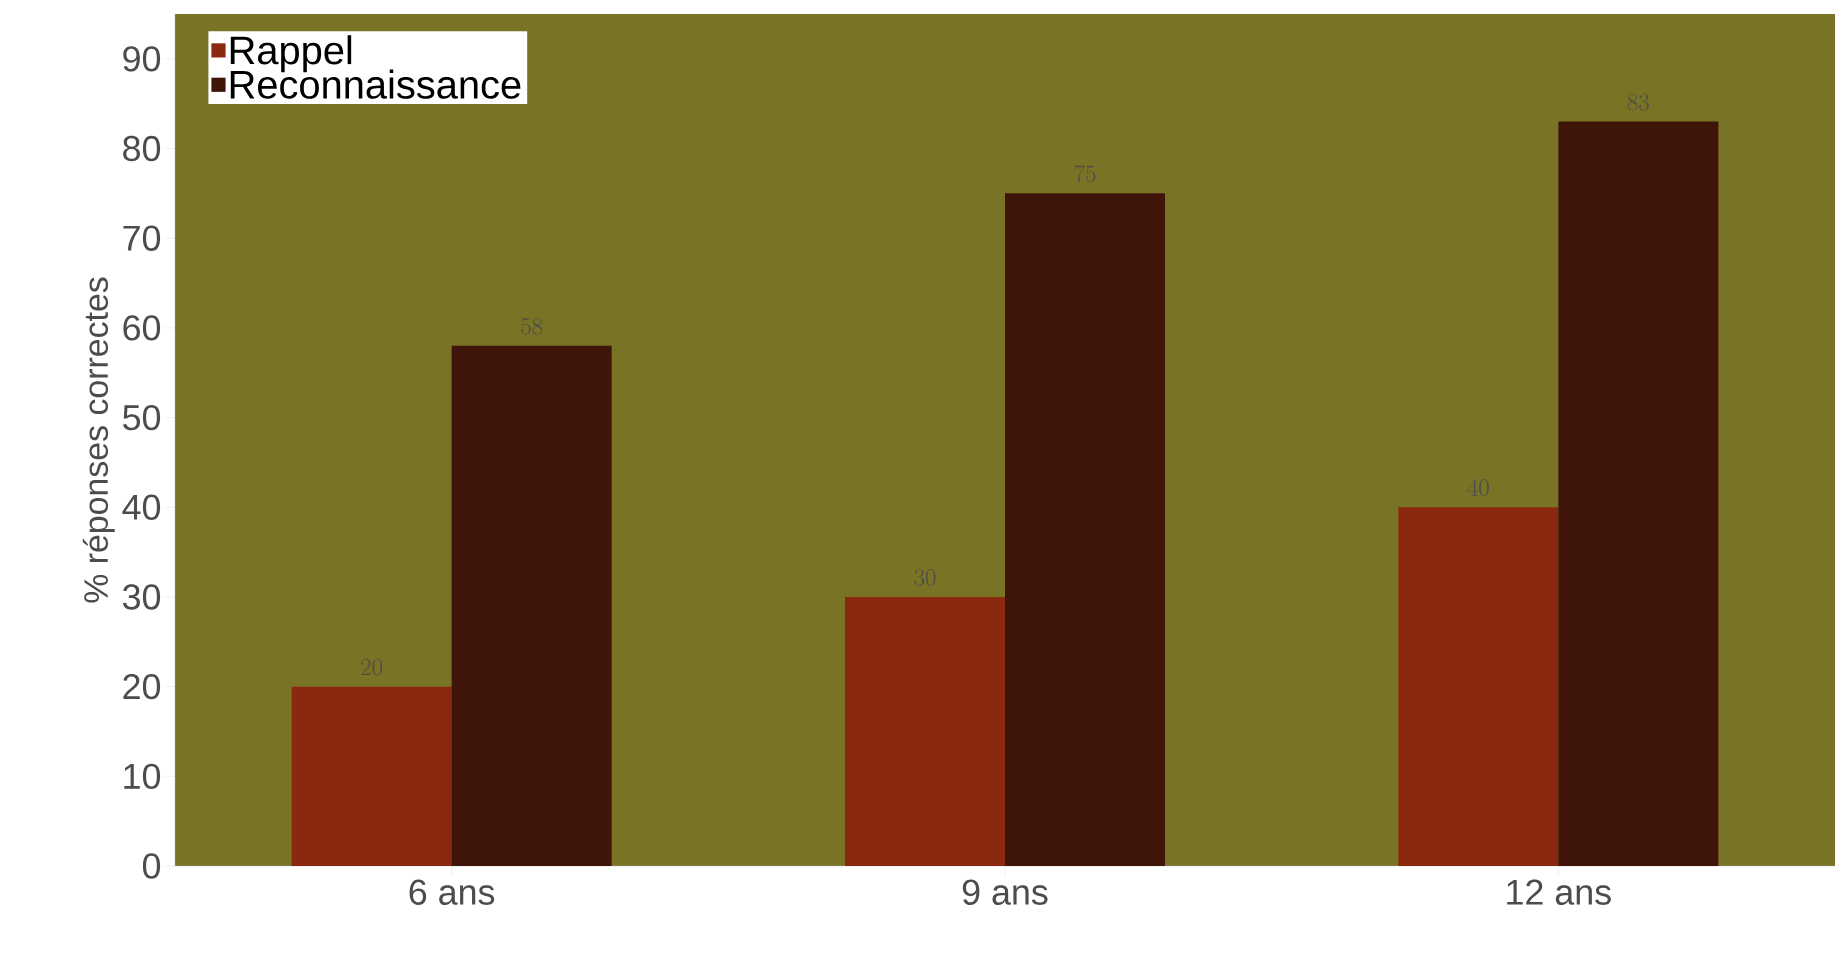  I want to click on y-tick-label: 30, so click(141, 597).